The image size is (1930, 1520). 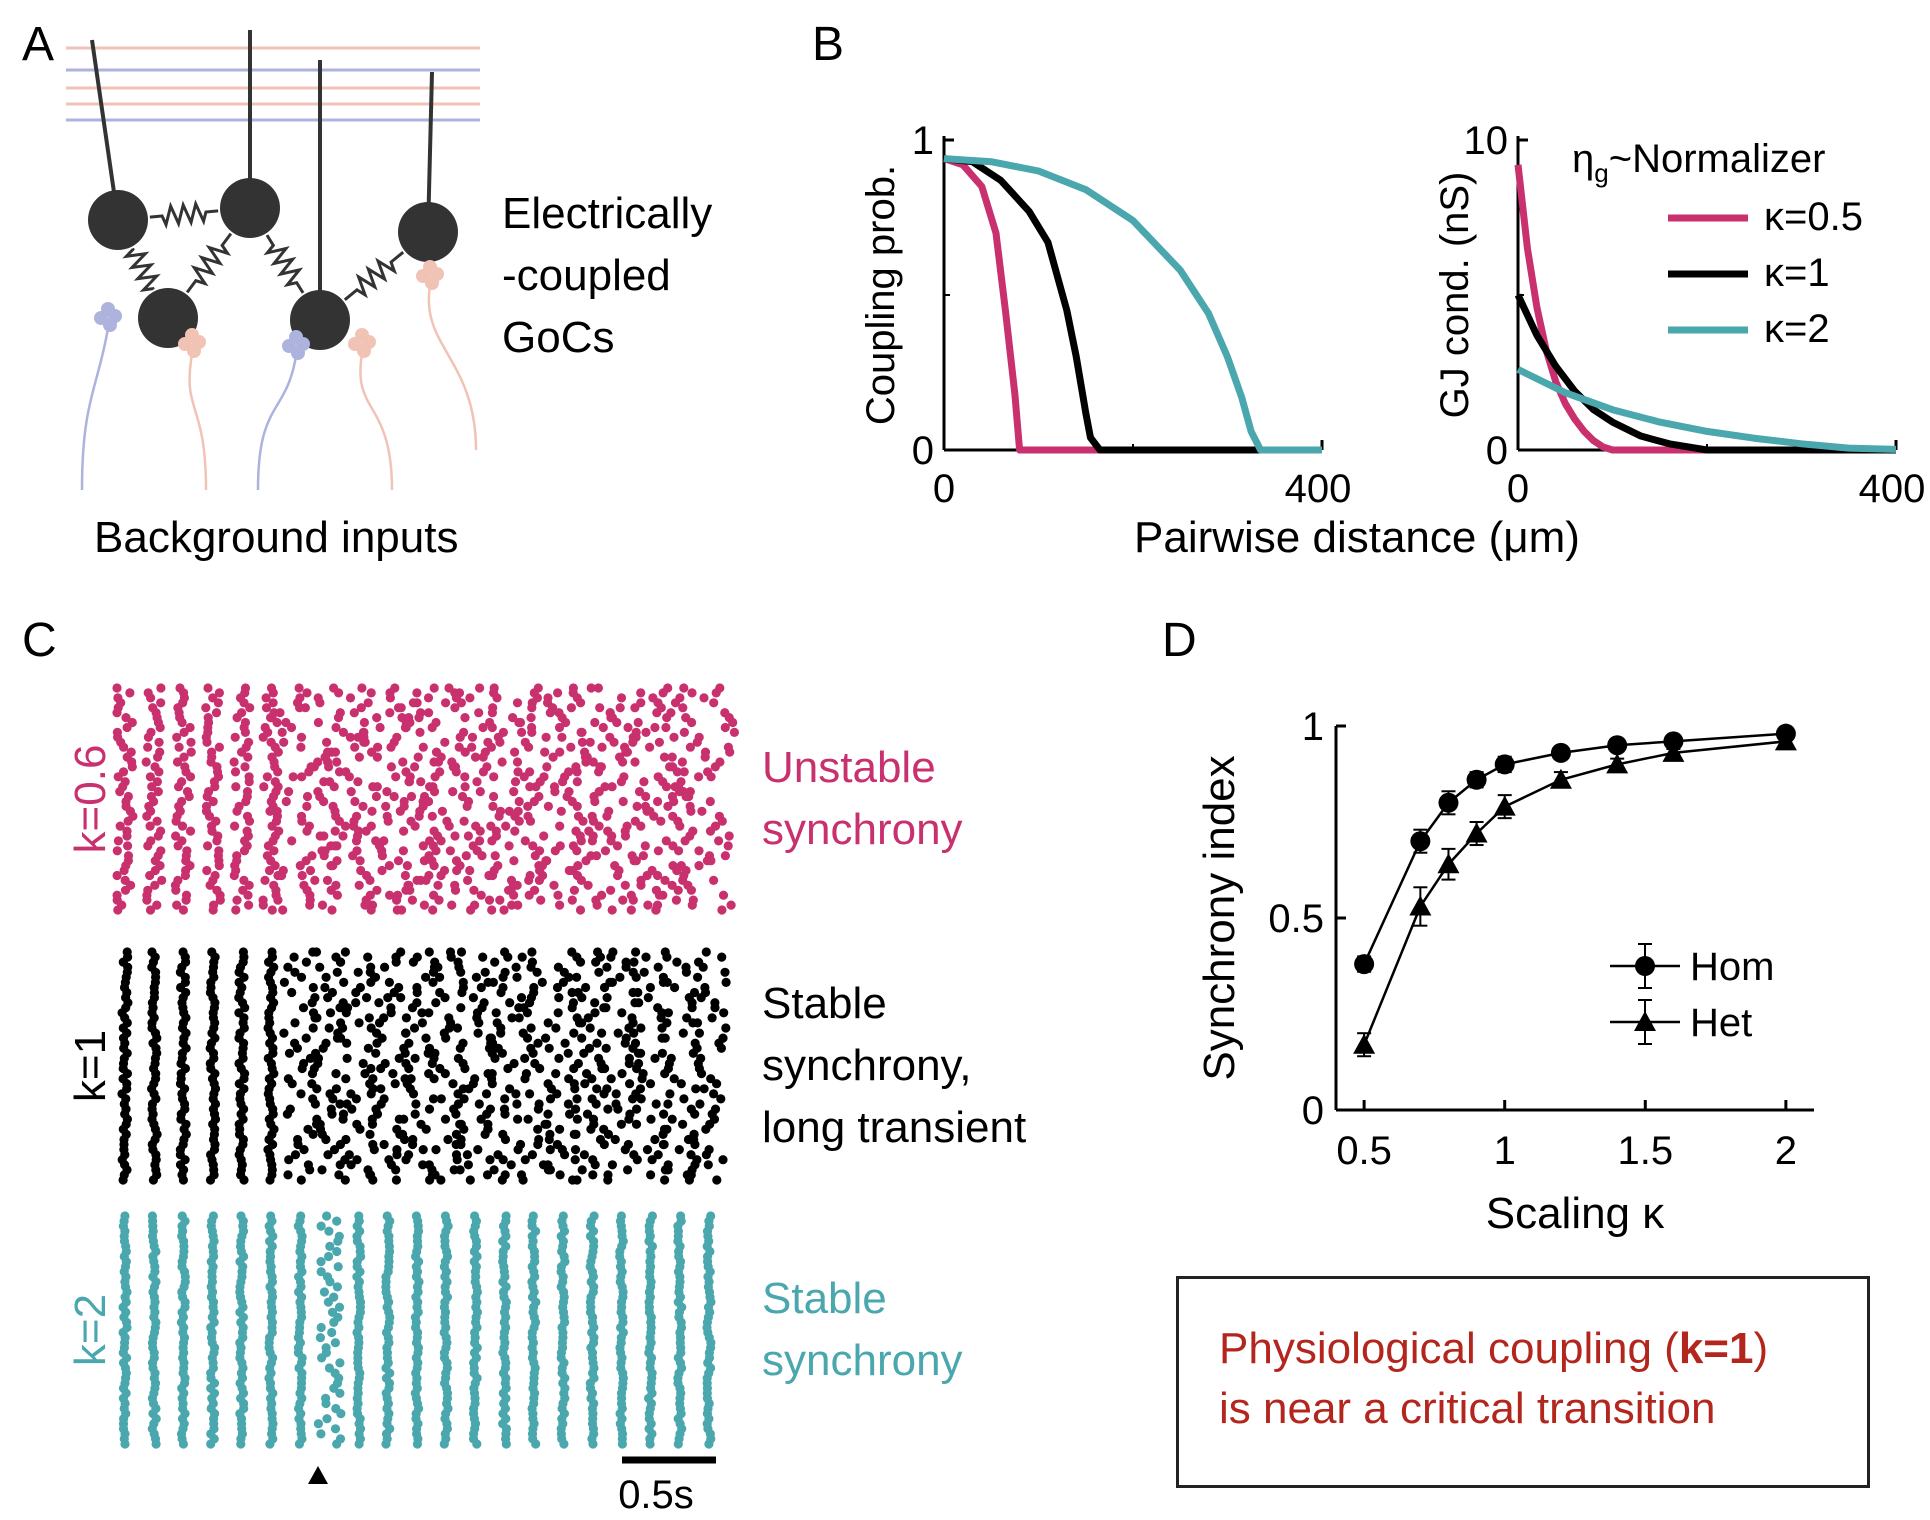 What do you see at coordinates (1761, 1348) in the screenshot?
I see `conclusion-part2: )` at bounding box center [1761, 1348].